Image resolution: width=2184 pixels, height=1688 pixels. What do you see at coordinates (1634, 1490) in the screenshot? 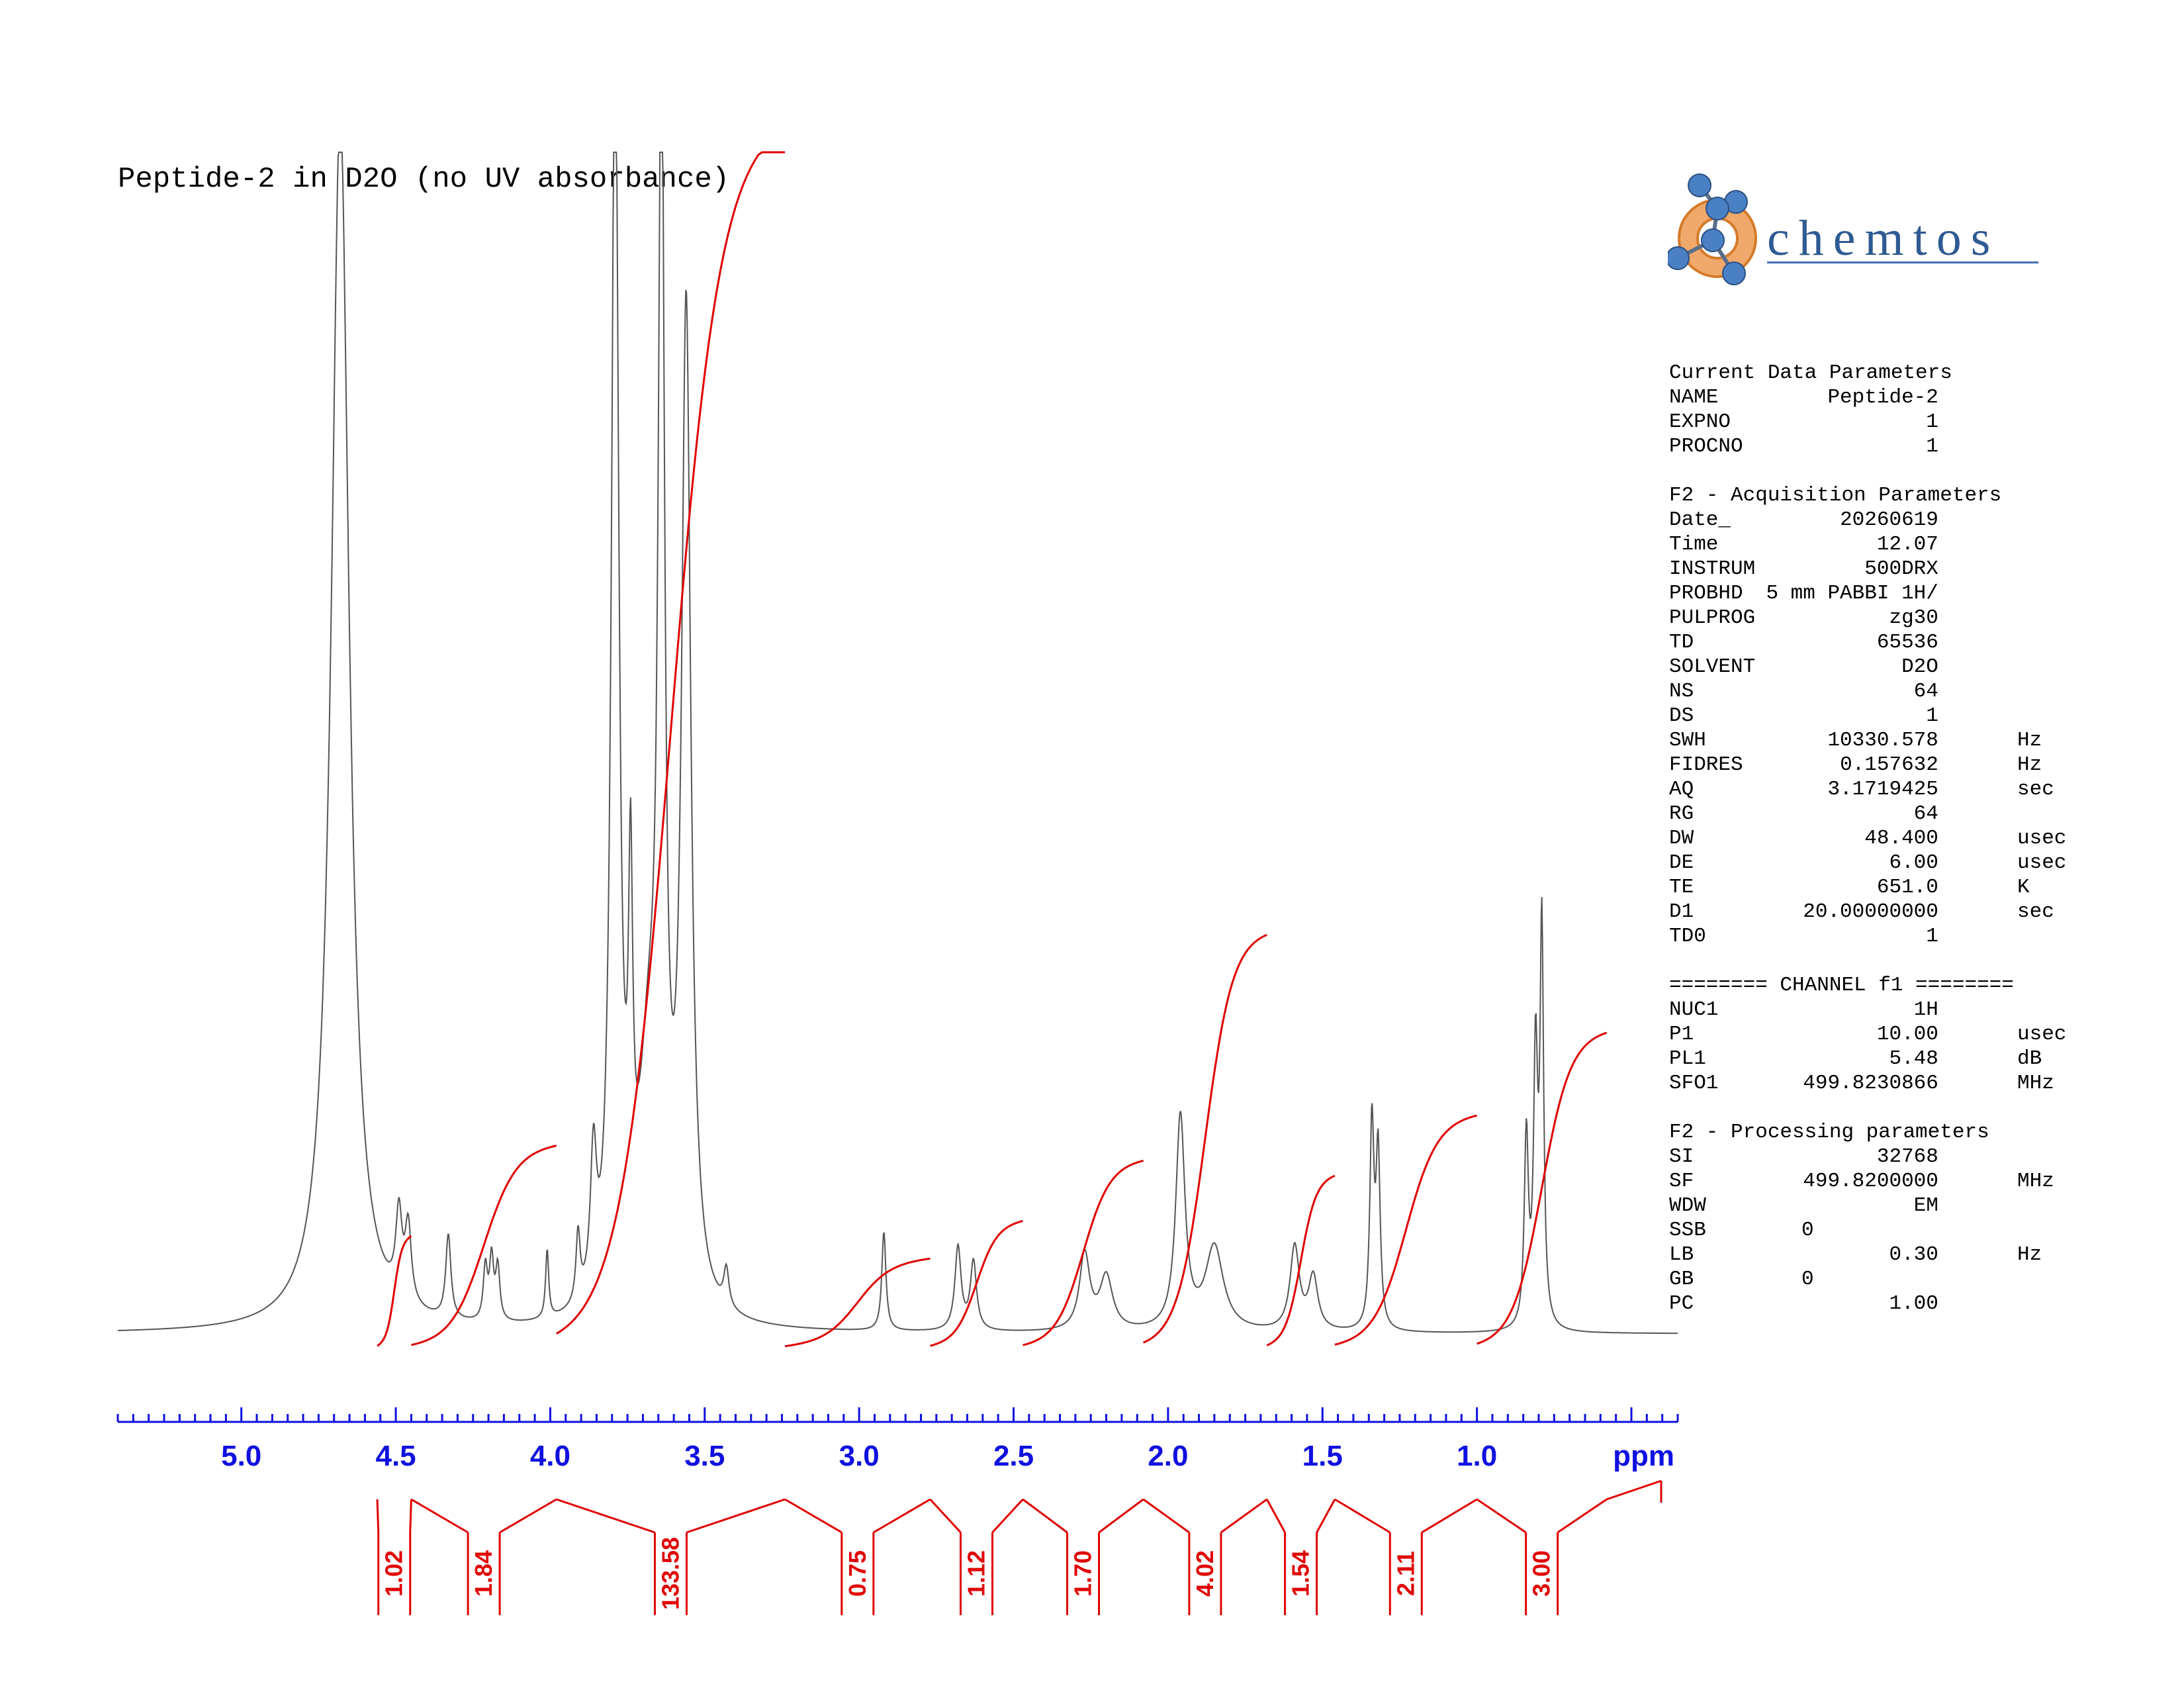
I see `integral-bracket-tail` at bounding box center [1634, 1490].